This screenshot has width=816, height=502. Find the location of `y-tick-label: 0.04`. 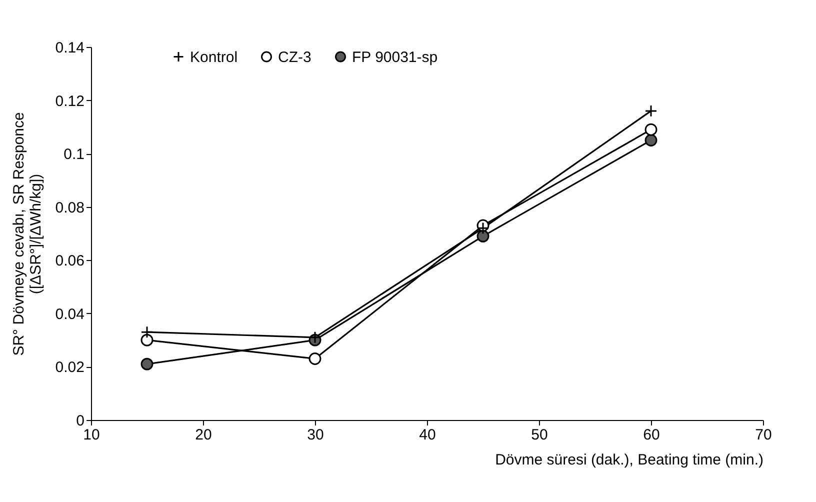

y-tick-label: 0.04 is located at coordinates (69, 314).